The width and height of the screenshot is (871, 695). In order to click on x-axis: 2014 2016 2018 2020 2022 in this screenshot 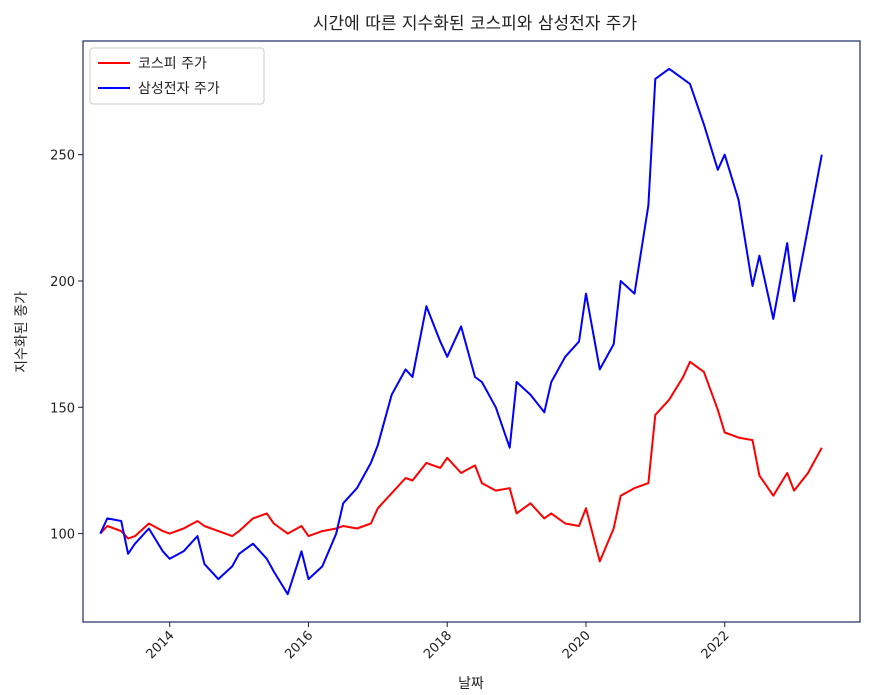, I will do `click(438, 642)`.